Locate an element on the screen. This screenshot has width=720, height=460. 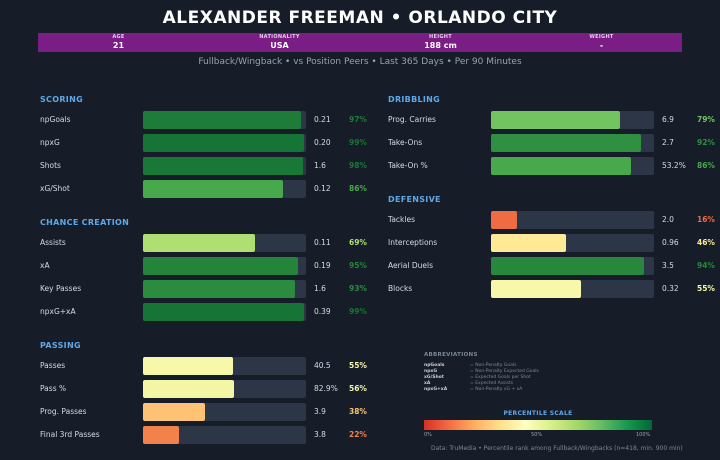
metric-value: 0.12 is located at coordinates (322, 188).